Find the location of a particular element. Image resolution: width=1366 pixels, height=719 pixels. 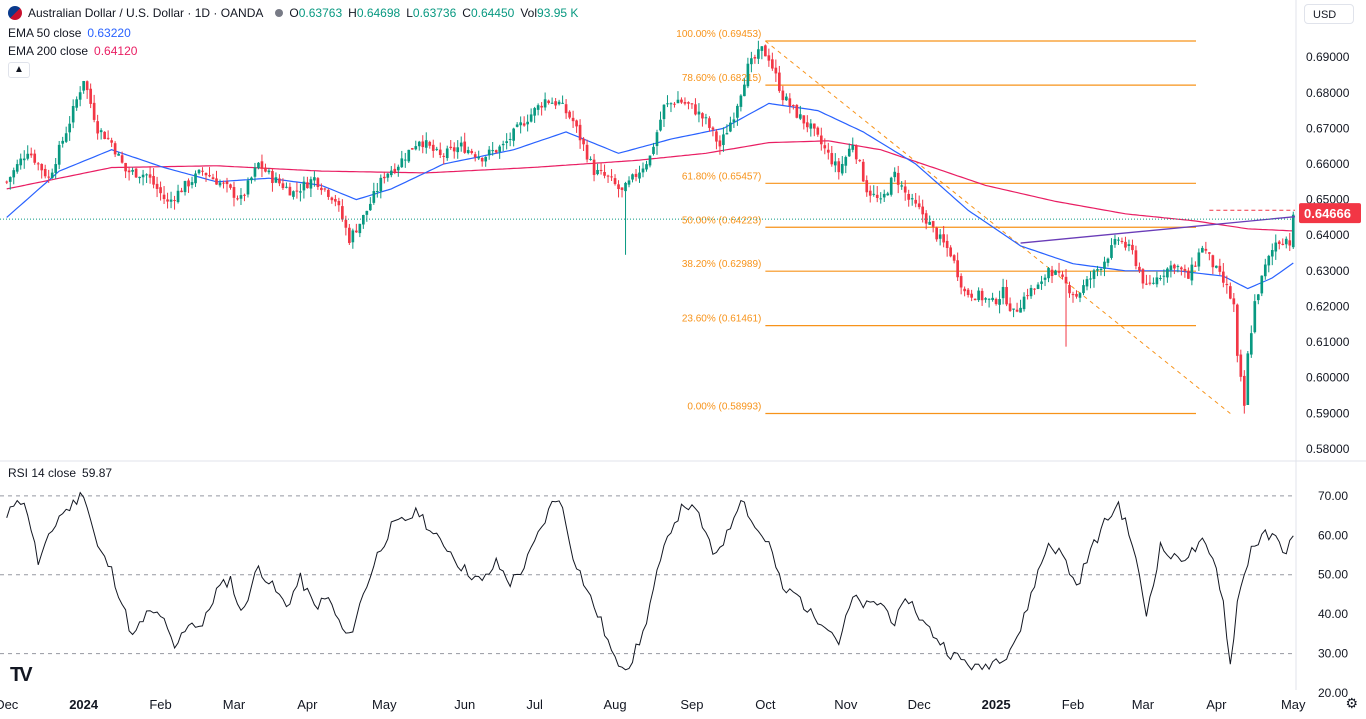

rsi-label: RSI 14 close is located at coordinates (42, 473).